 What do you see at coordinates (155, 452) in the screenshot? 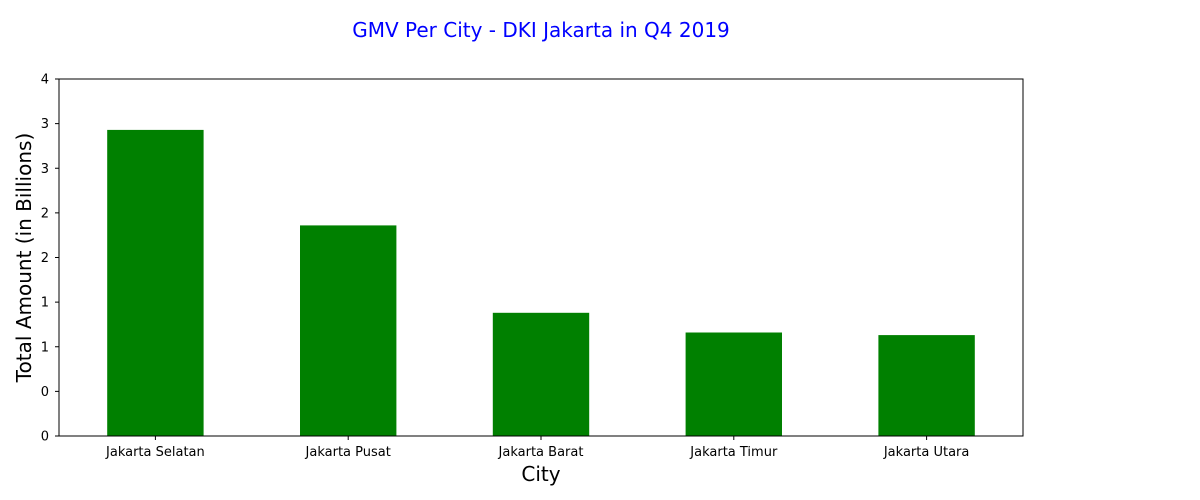
I see `x-tick-label: Jakarta Selatan` at bounding box center [155, 452].